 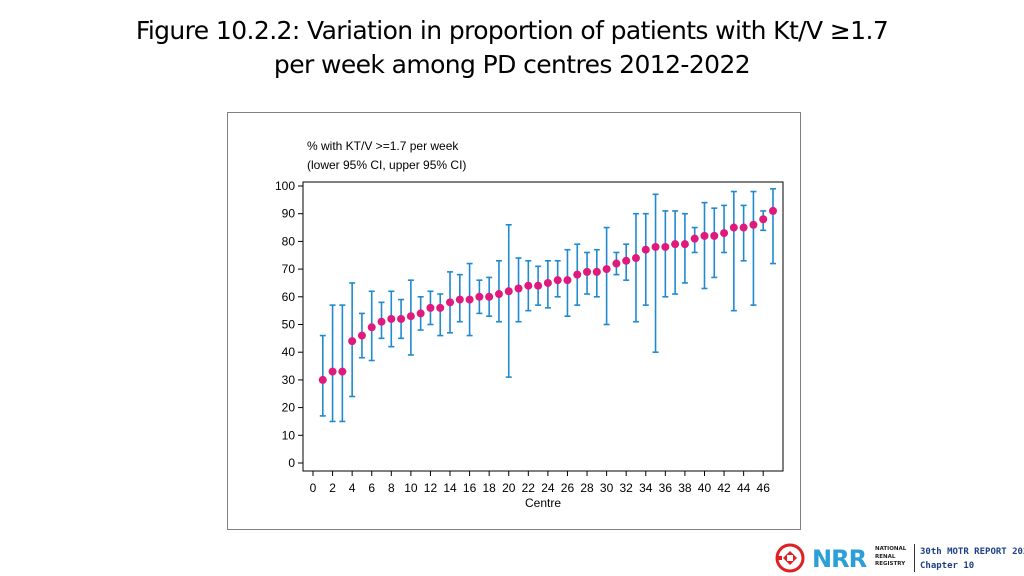 What do you see at coordinates (972, 552) in the screenshot?
I see `report-title: 30th MOTR REPORT 2022` at bounding box center [972, 552].